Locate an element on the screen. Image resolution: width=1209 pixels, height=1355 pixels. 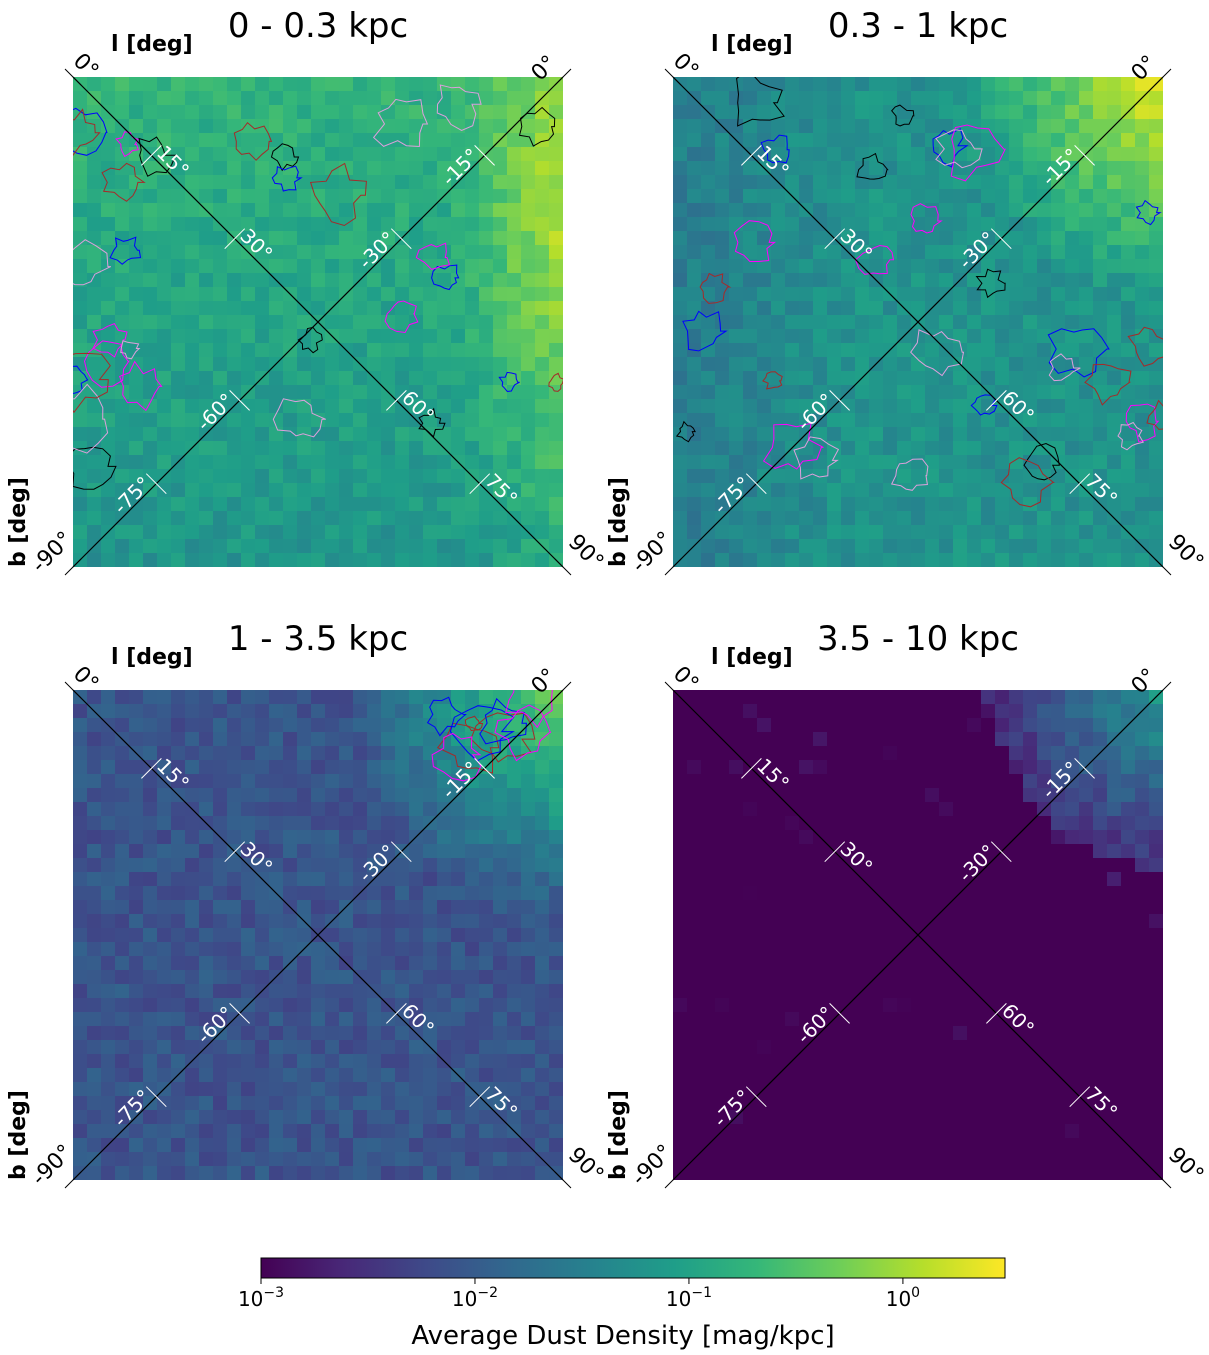
contour-blue is located at coordinates (446, 716).